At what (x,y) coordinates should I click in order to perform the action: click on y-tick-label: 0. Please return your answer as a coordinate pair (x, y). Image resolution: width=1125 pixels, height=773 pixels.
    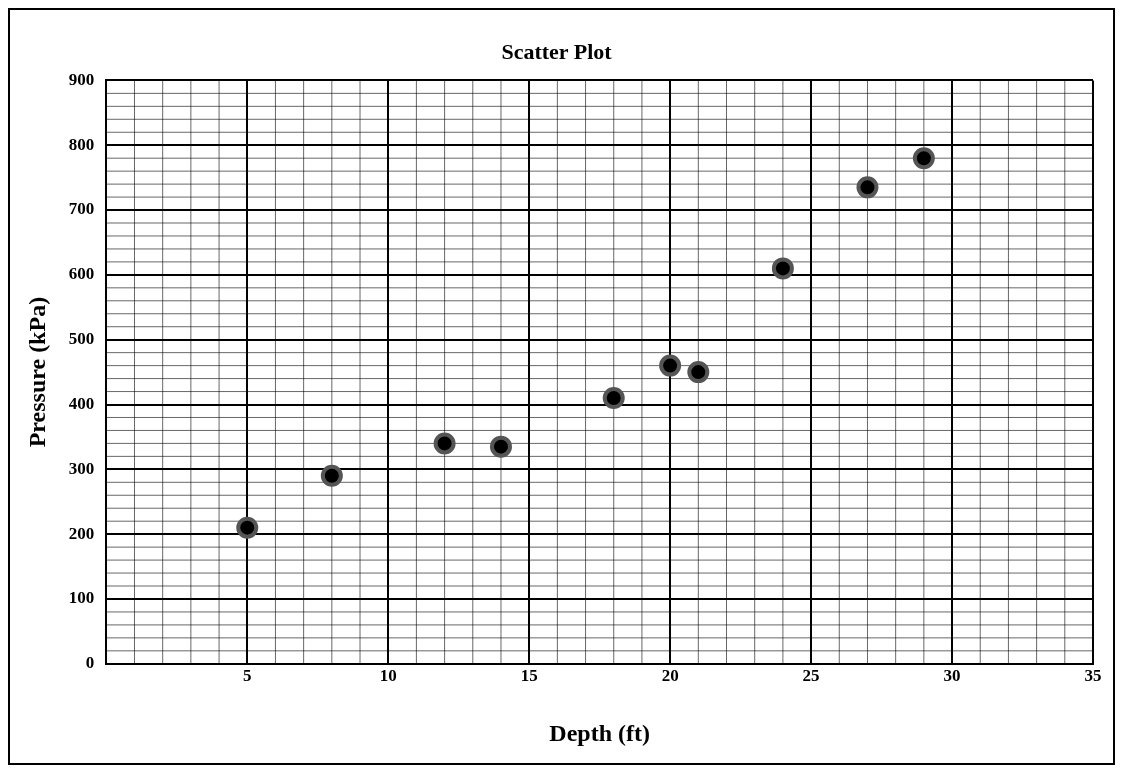
    Looking at the image, I should click on (90, 663).